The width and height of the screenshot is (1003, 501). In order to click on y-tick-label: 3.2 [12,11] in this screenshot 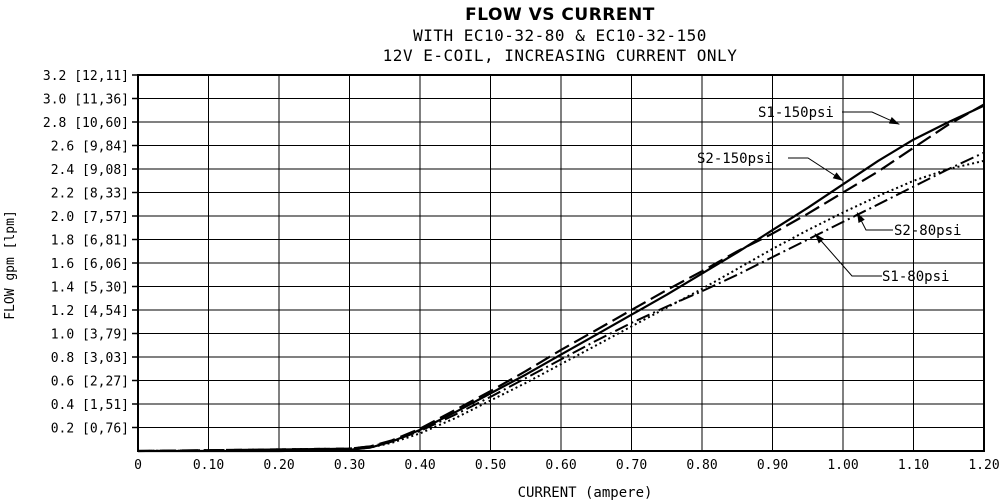, I will do `click(86, 76)`.